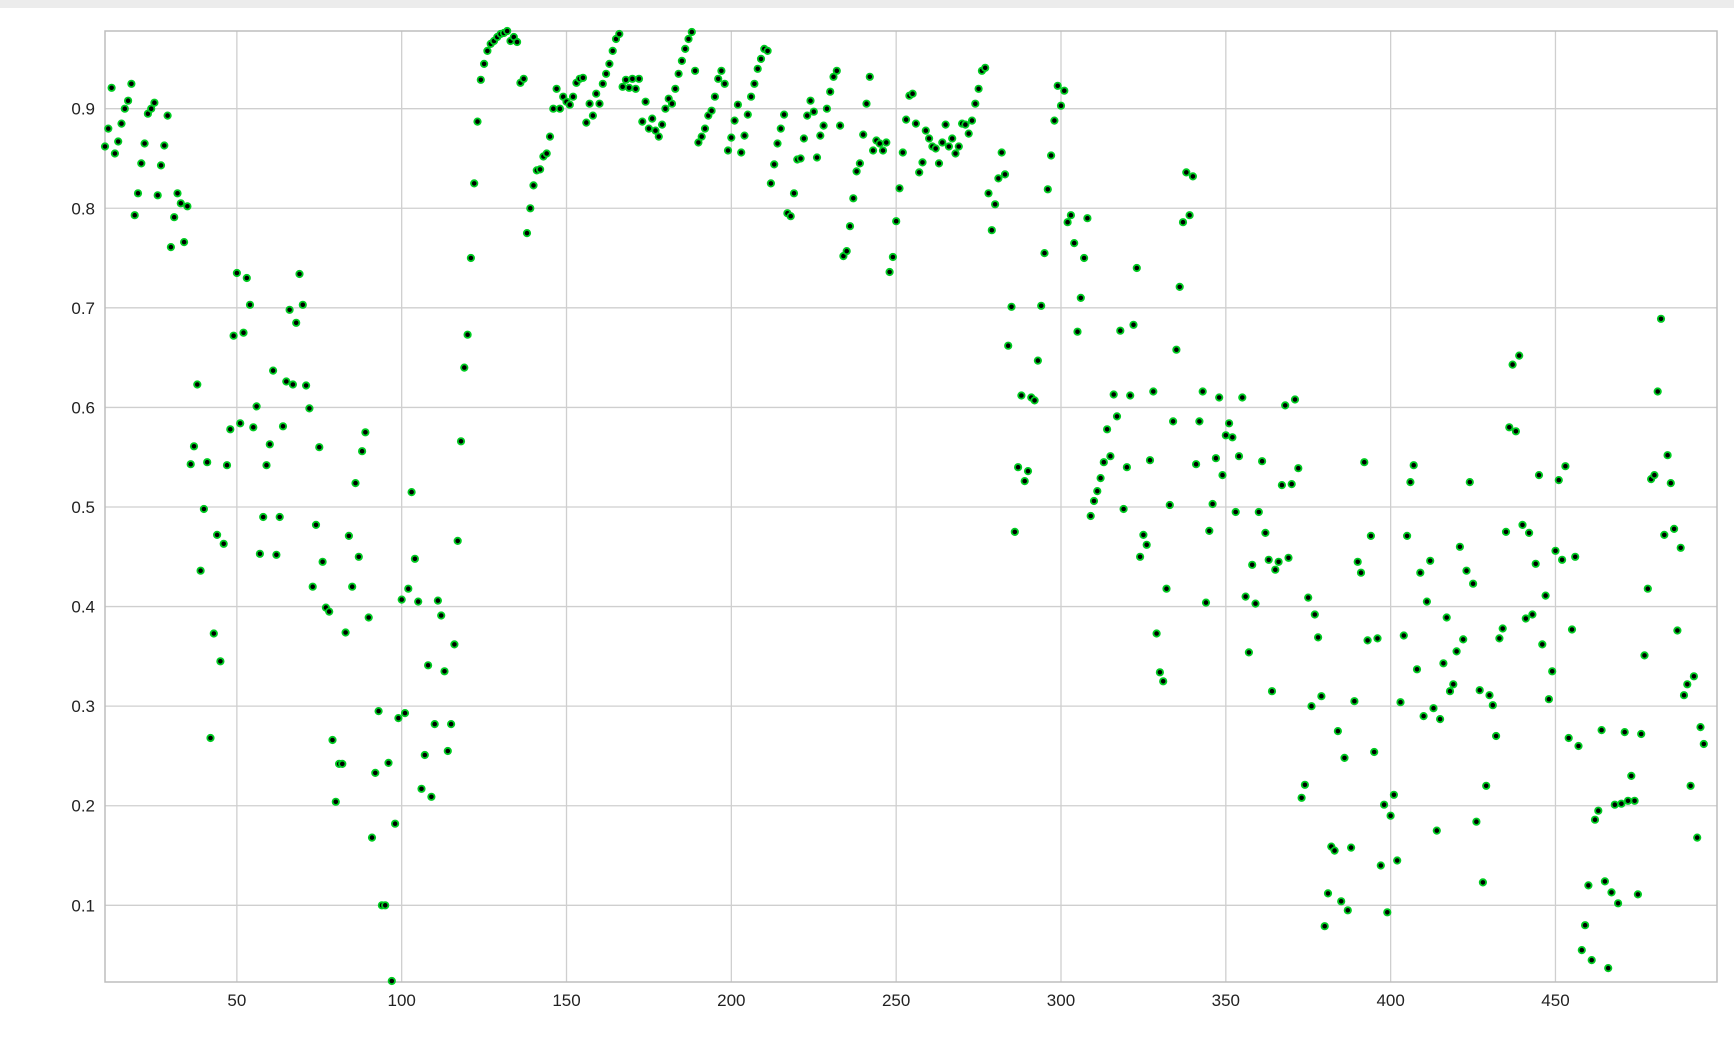 This screenshot has height=1054, width=1734. What do you see at coordinates (566, 1000) in the screenshot?
I see `x-tick-label: 150` at bounding box center [566, 1000].